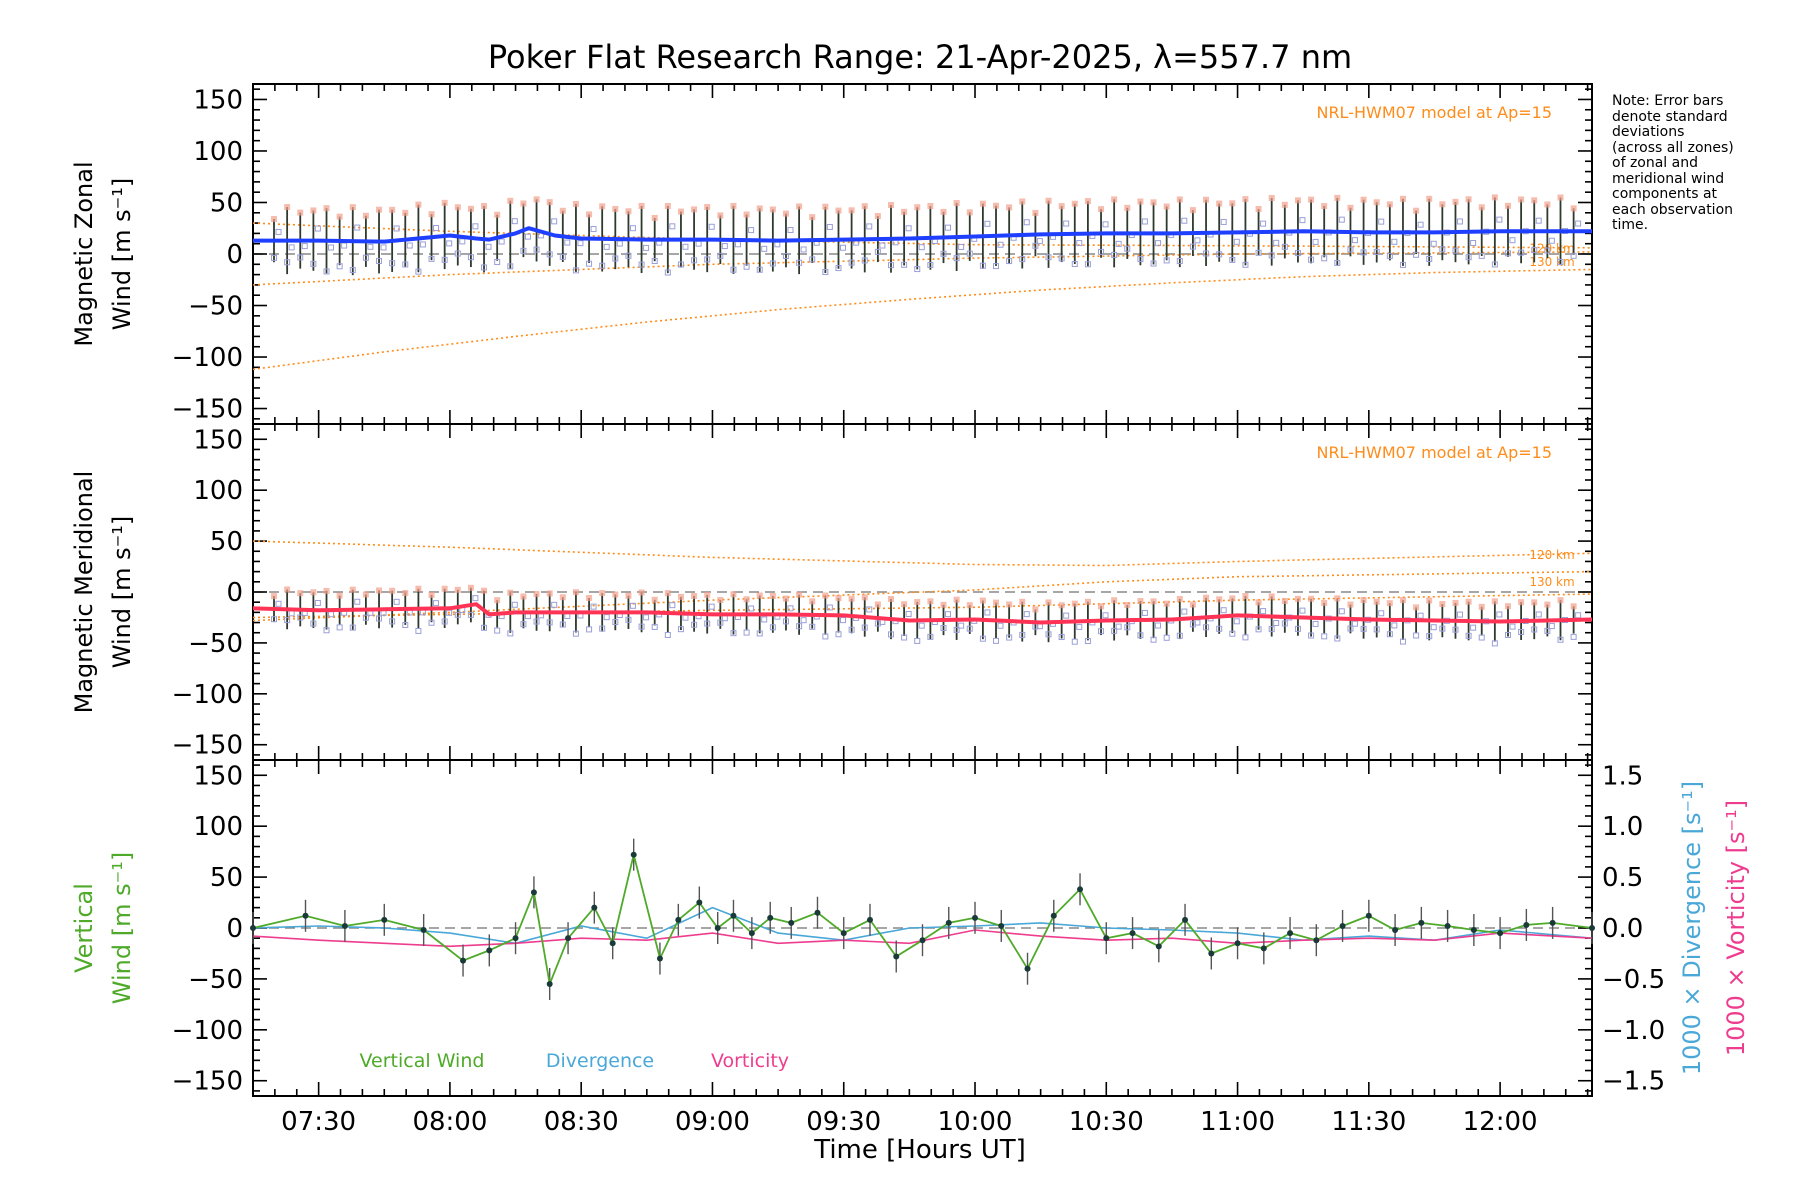  Describe the element at coordinates (922, 268) in the screenshot. I see `model-curve` at that location.